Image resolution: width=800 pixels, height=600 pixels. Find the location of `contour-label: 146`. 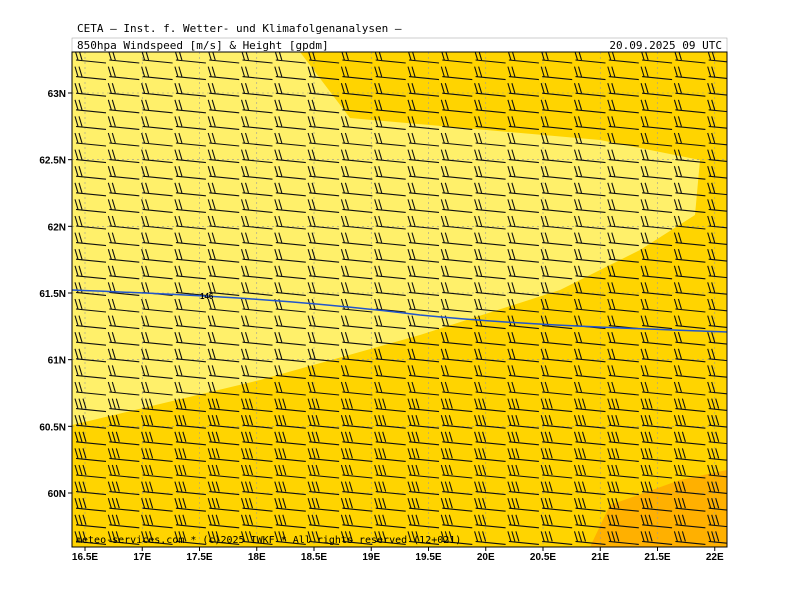

contour-label: 146 is located at coordinates (207, 296).